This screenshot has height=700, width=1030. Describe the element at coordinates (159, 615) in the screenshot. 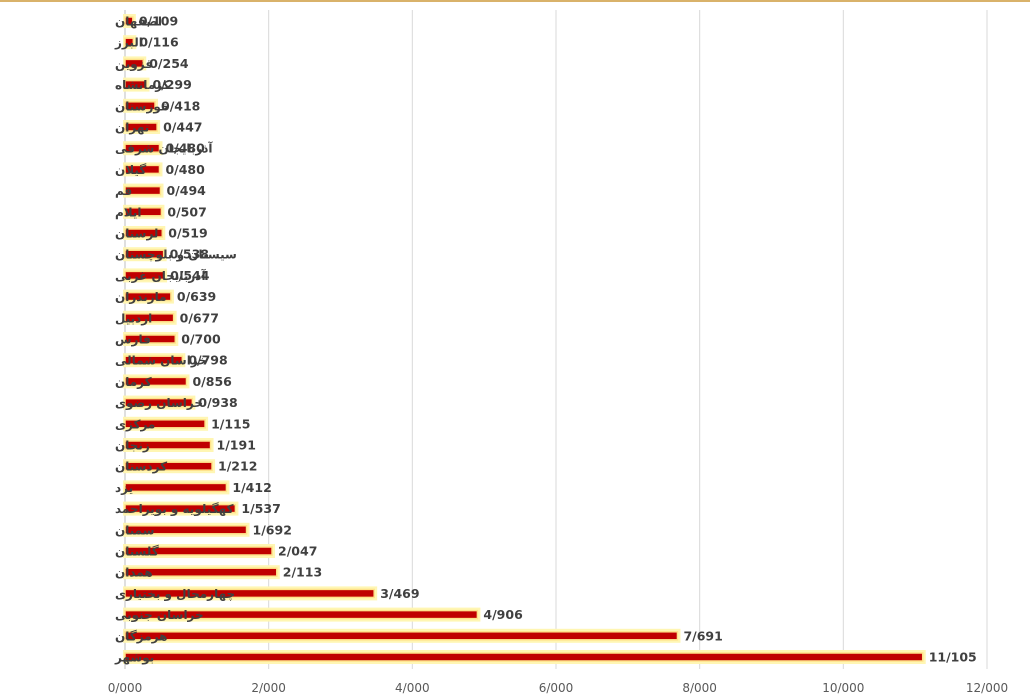

I see `category-label: خراسان جنوبی` at that location.